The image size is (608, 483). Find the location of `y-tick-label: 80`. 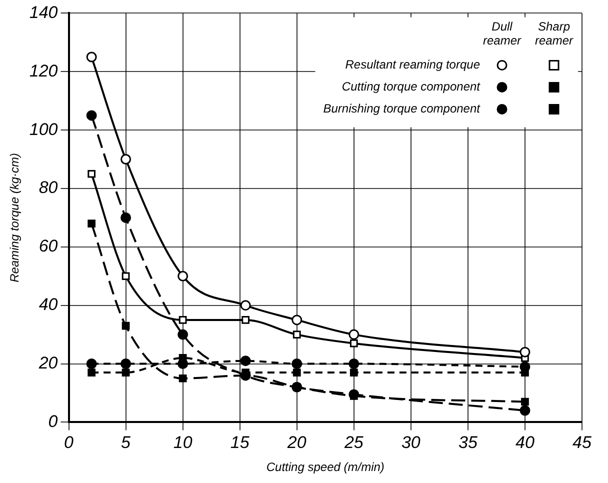

y-tick-label: 80 is located at coordinates (48, 188).